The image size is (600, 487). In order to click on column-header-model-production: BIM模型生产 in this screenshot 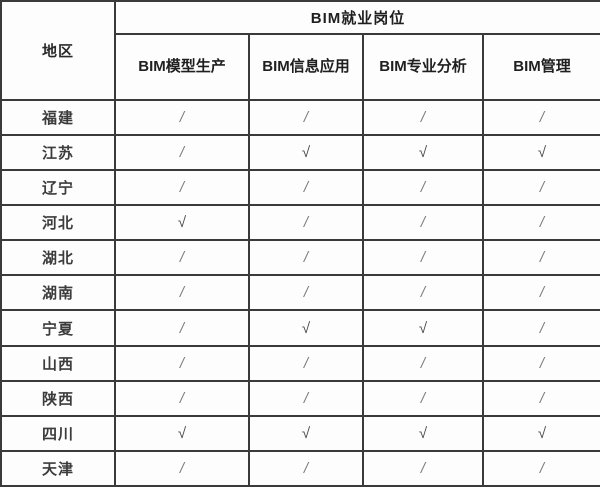, I will do `click(182, 67)`.